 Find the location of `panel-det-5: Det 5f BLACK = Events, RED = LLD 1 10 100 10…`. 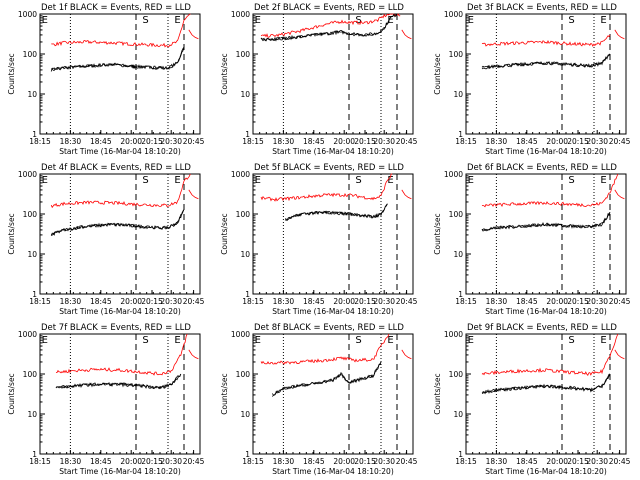

panel-det-5: Det 5f BLACK = Events, RED = LLD 1 10 100 10… is located at coordinates (319, 239).